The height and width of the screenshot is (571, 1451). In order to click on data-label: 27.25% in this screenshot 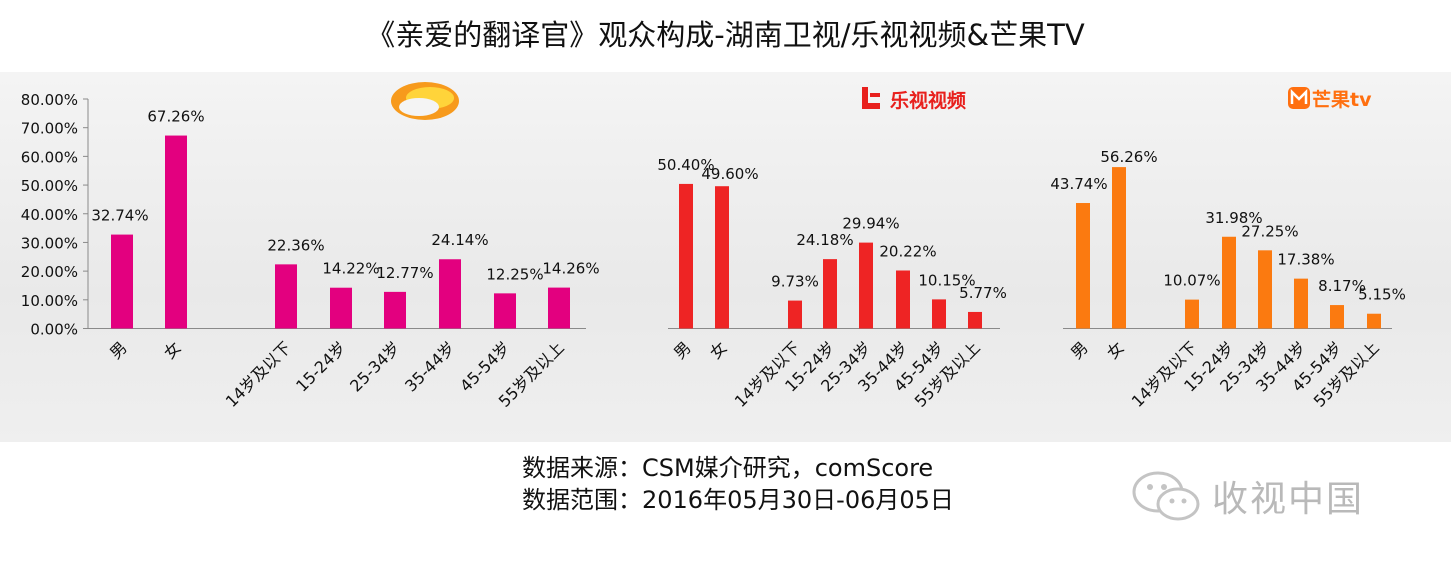, I will do `click(1269, 231)`.